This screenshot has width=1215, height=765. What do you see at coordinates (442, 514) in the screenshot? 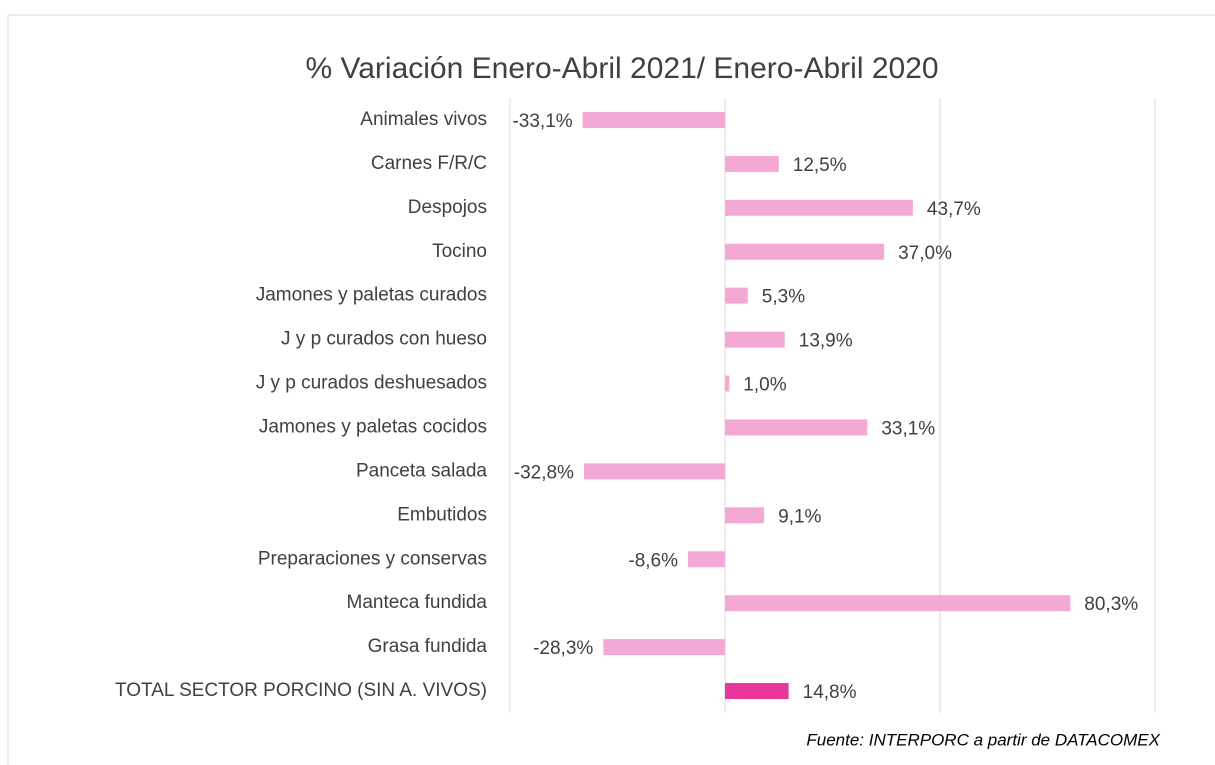
I see `y-tick-label: Embutidos` at bounding box center [442, 514].